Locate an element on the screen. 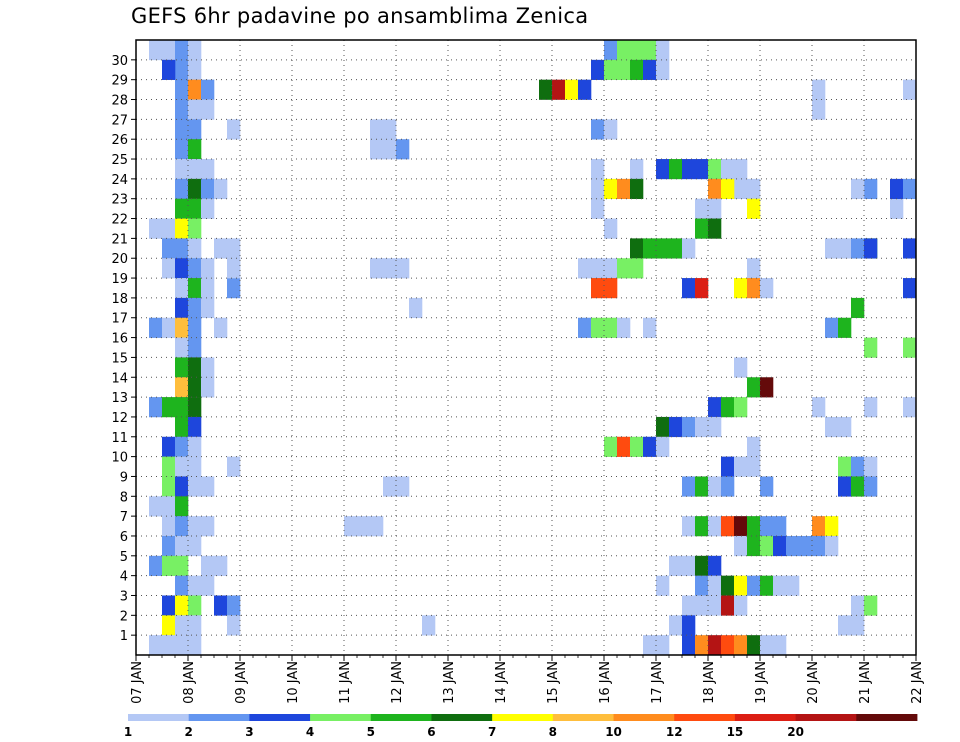 The image size is (960, 742). y-tick-label: 28 is located at coordinates (119, 101).